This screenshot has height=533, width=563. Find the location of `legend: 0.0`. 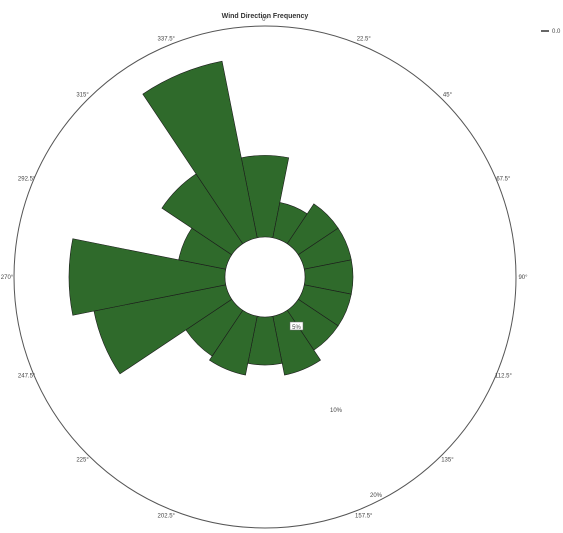

legend: 0.0 is located at coordinates (551, 32).